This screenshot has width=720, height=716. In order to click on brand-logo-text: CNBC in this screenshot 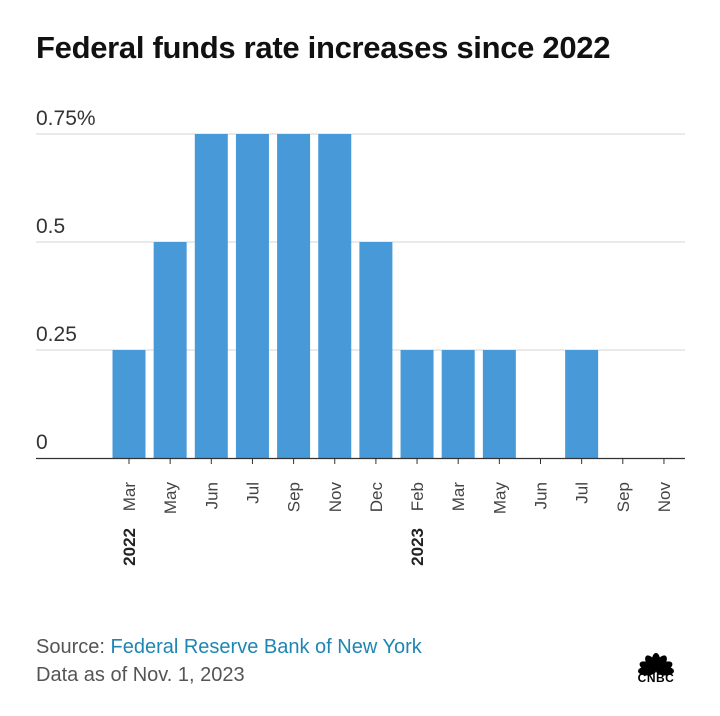, I will do `click(656, 678)`.